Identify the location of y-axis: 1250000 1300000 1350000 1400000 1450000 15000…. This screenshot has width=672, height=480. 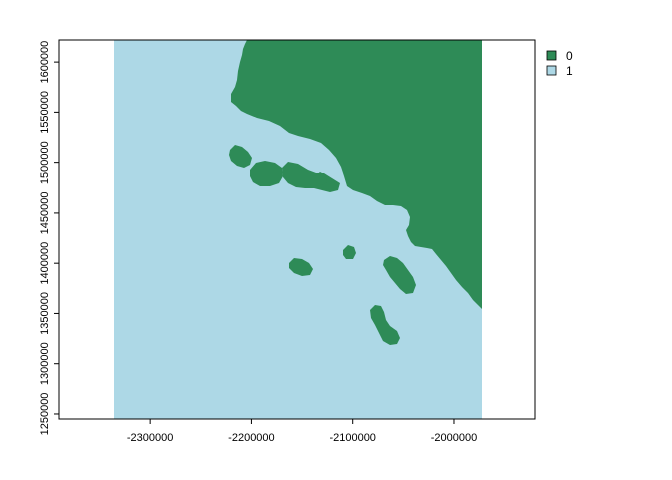
(49, 238).